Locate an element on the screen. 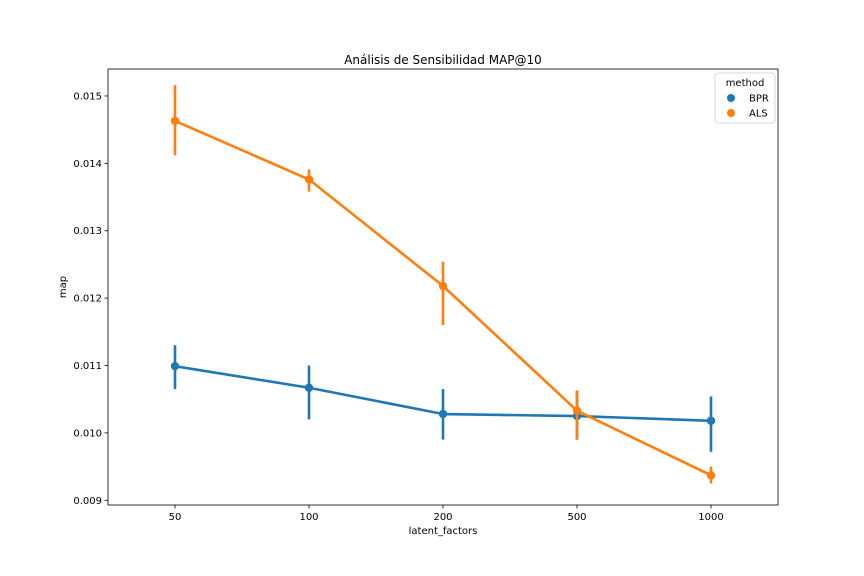 Image resolution: width=864 pixels, height=576 pixels. y-axis: 0.009 0.010 0.011 0.012 0.013 0.014 0.015 is located at coordinates (90, 299).